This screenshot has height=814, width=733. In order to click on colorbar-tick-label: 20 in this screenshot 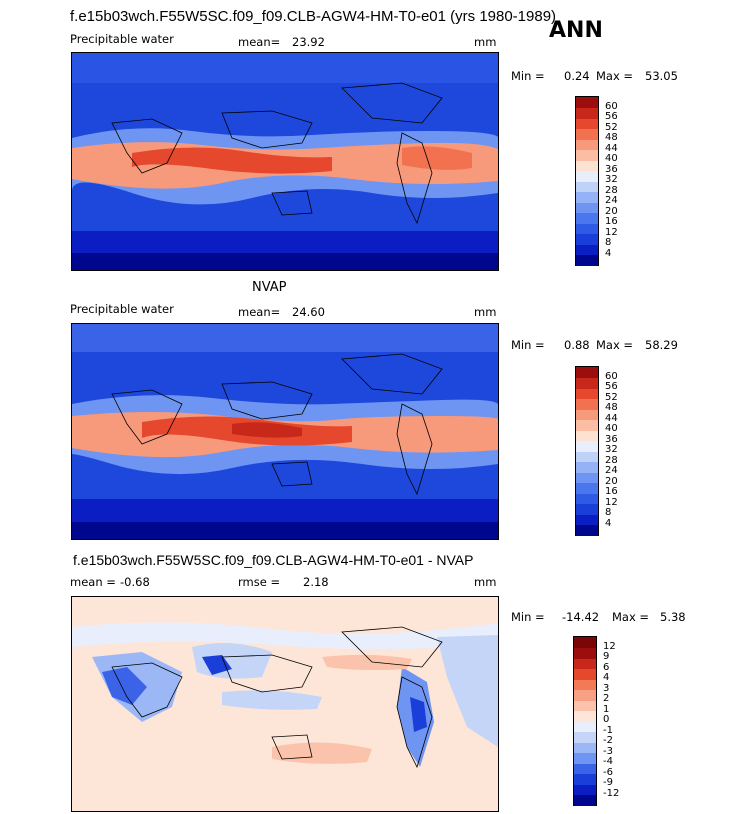, I will do `click(611, 481)`.